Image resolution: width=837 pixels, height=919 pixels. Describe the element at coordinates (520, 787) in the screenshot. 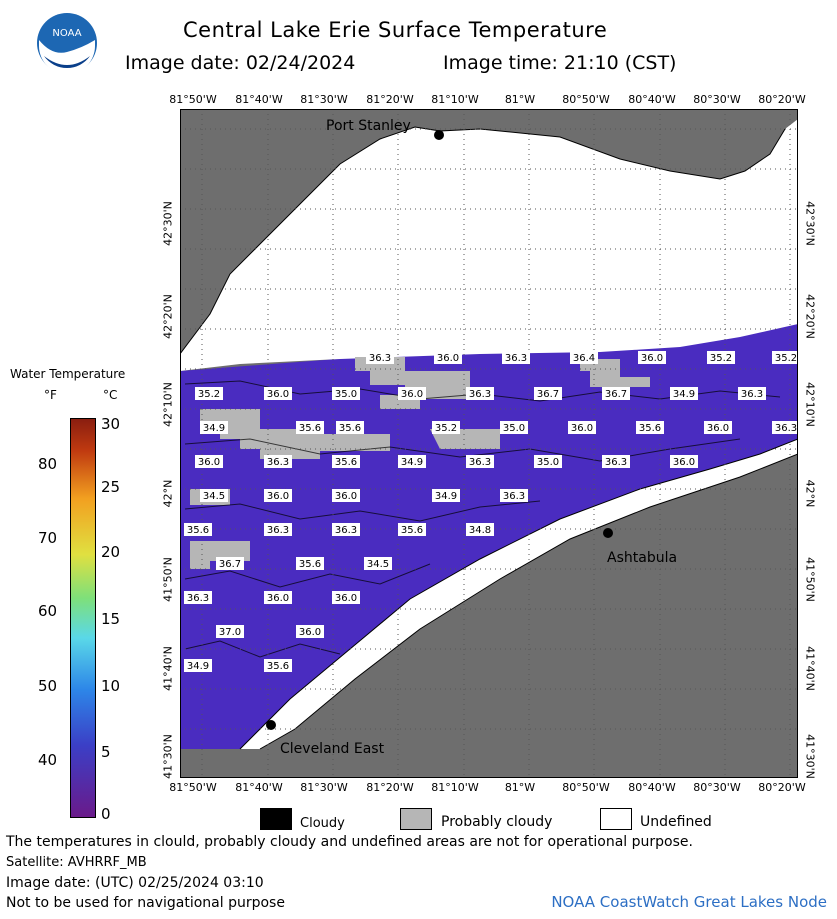

I see `lon-tick-bottom: 81°W` at that location.